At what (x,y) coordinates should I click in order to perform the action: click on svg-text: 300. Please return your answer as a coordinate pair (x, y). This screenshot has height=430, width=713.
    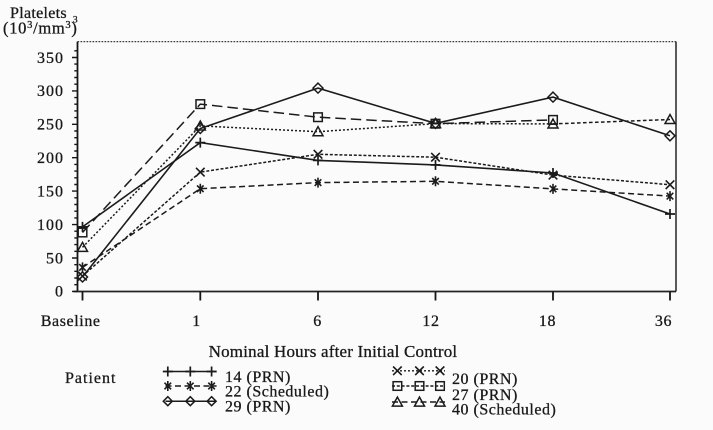
    Looking at the image, I should click on (50, 91).